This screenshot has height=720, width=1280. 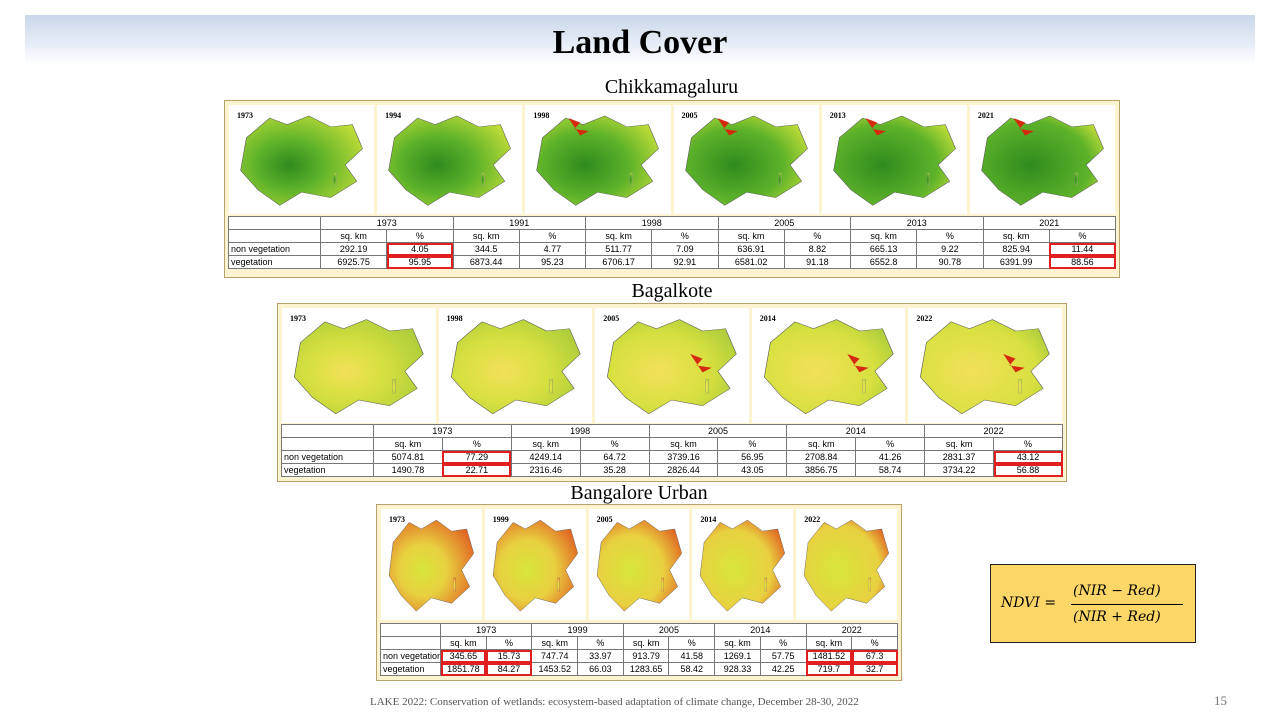 I want to click on unit-header-row: sq. km% sq. km% sq. km% sq. km% sq. km%, so click(x=639, y=643).